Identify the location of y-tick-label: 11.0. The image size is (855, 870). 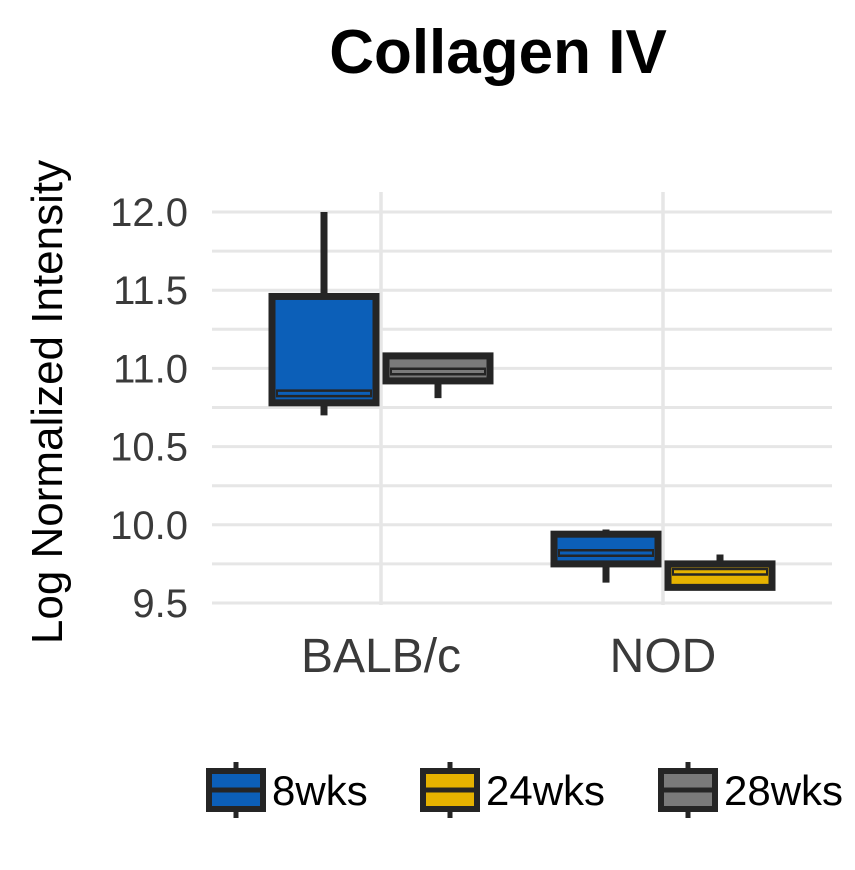
(150, 369).